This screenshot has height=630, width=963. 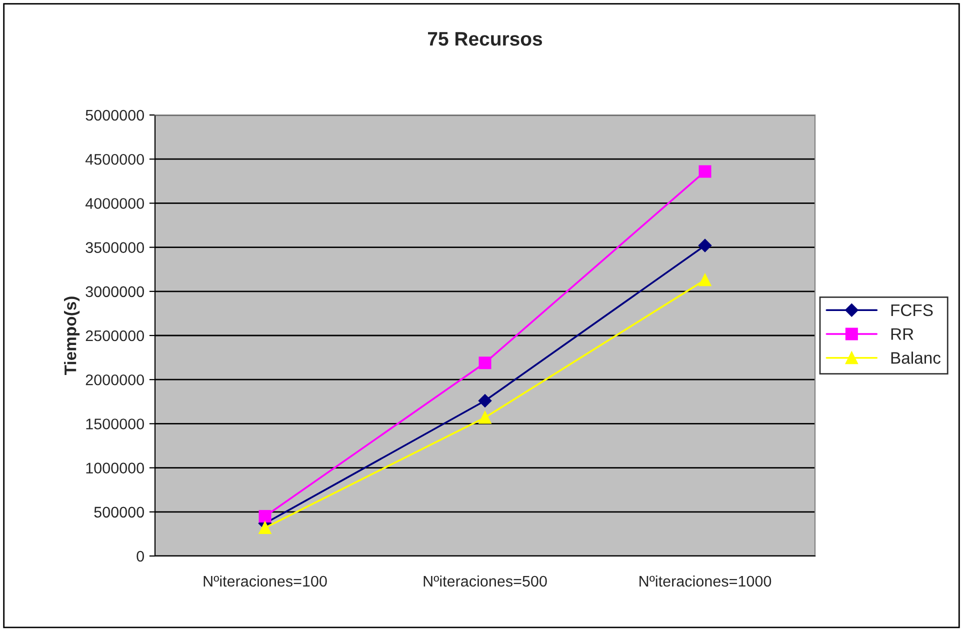 What do you see at coordinates (115, 292) in the screenshot?
I see `y-tick-label: 3000000` at bounding box center [115, 292].